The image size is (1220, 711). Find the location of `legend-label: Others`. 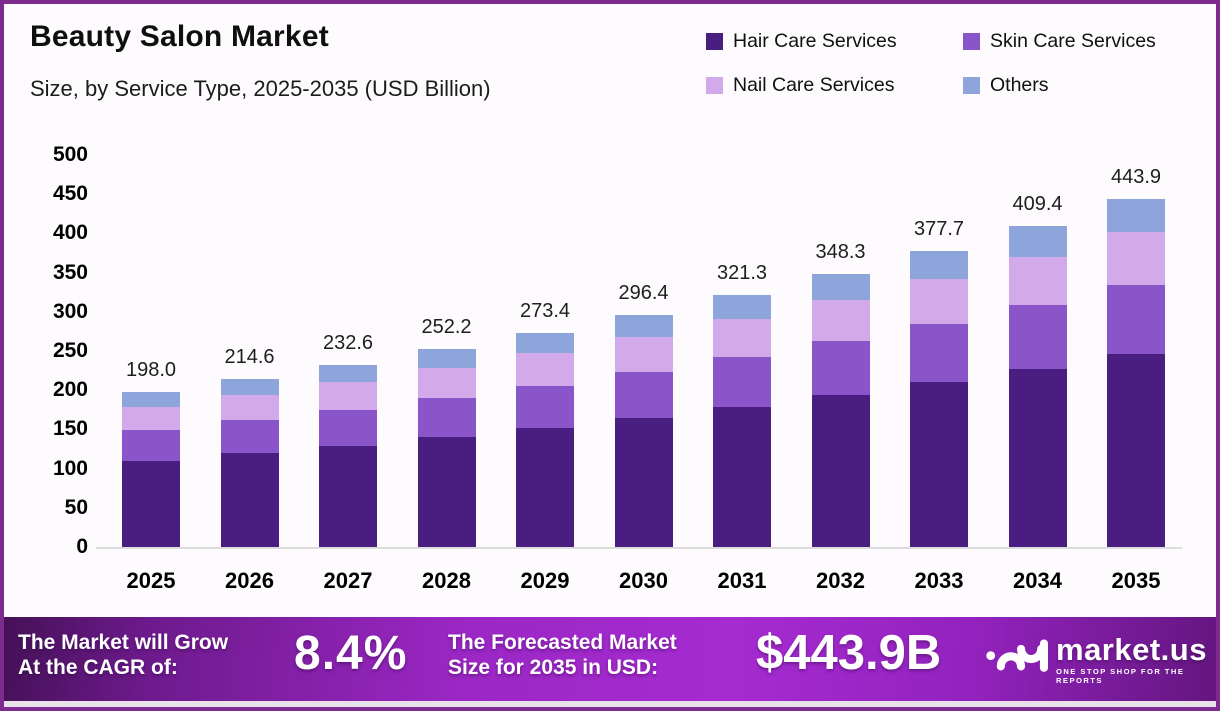

legend-label: Others is located at coordinates (1019, 85).